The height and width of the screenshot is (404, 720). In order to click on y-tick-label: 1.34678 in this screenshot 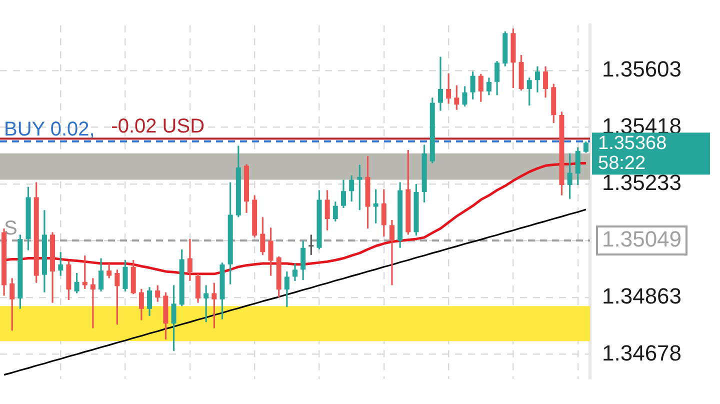, I will do `click(642, 353)`.